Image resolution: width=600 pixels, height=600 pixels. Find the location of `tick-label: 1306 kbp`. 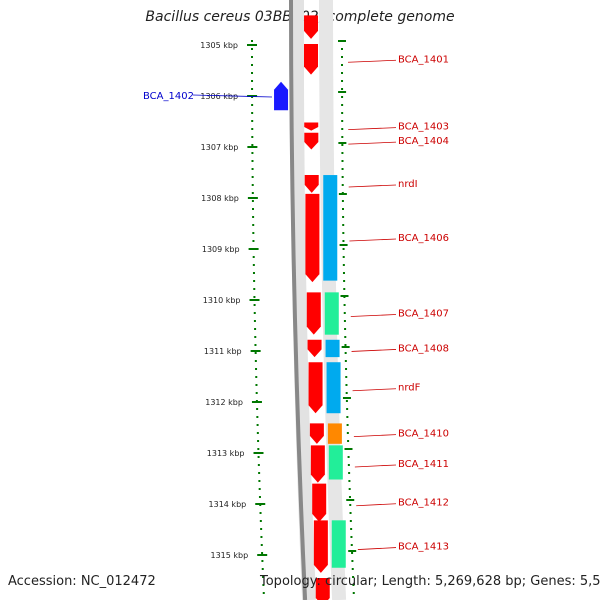

tick-label: 1306 kbp is located at coordinates (219, 96).